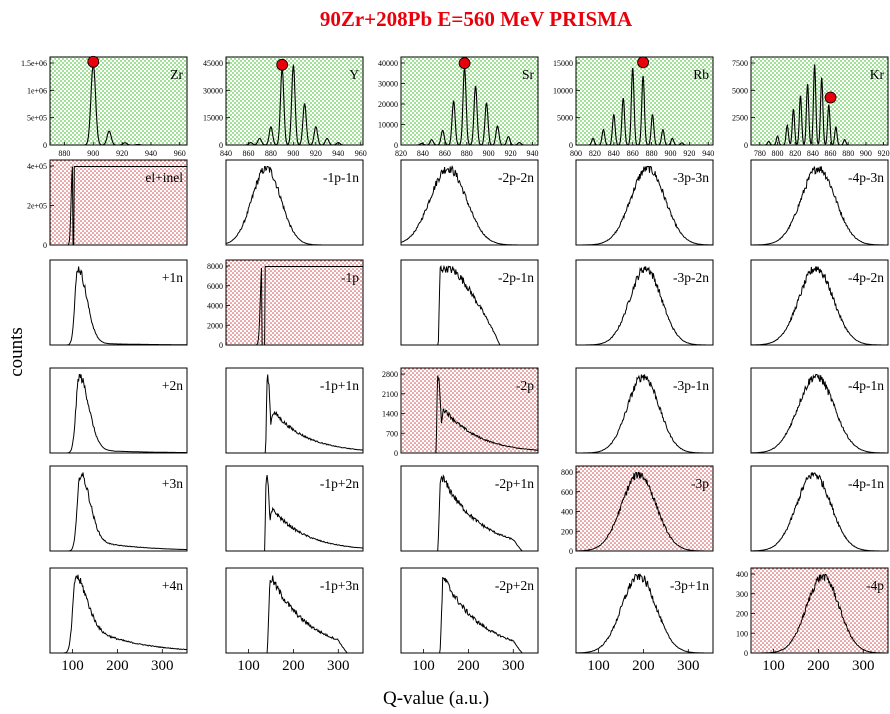 The image size is (890, 714). I want to click on y-tick-label: 2100, so click(390, 394).